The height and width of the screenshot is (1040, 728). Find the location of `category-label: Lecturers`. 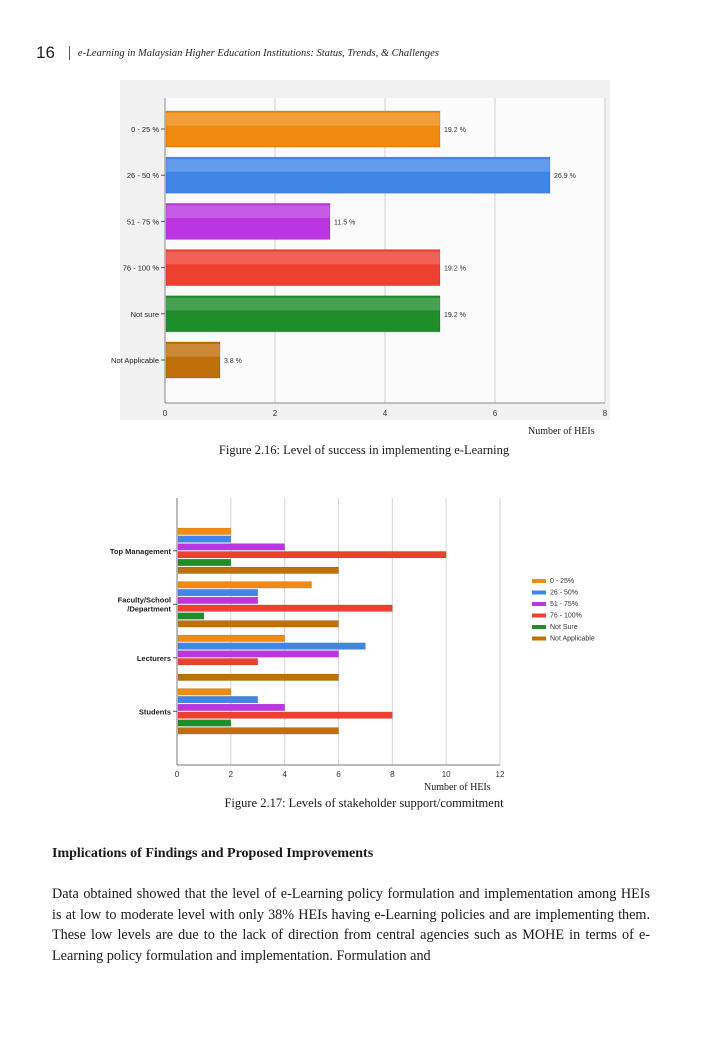

category-label: Lecturers is located at coordinates (154, 658).